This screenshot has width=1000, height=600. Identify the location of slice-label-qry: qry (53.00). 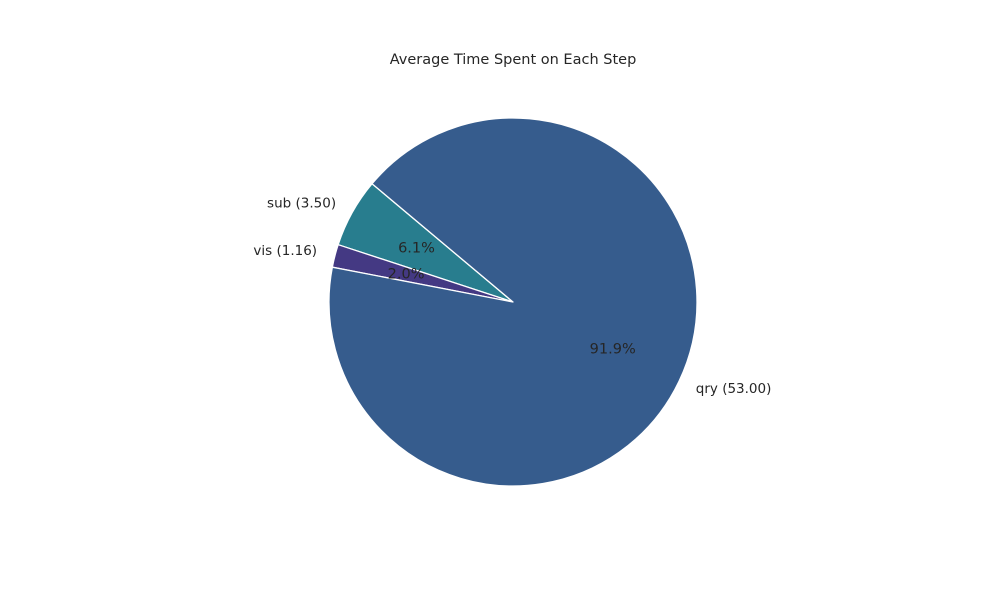
(734, 389).